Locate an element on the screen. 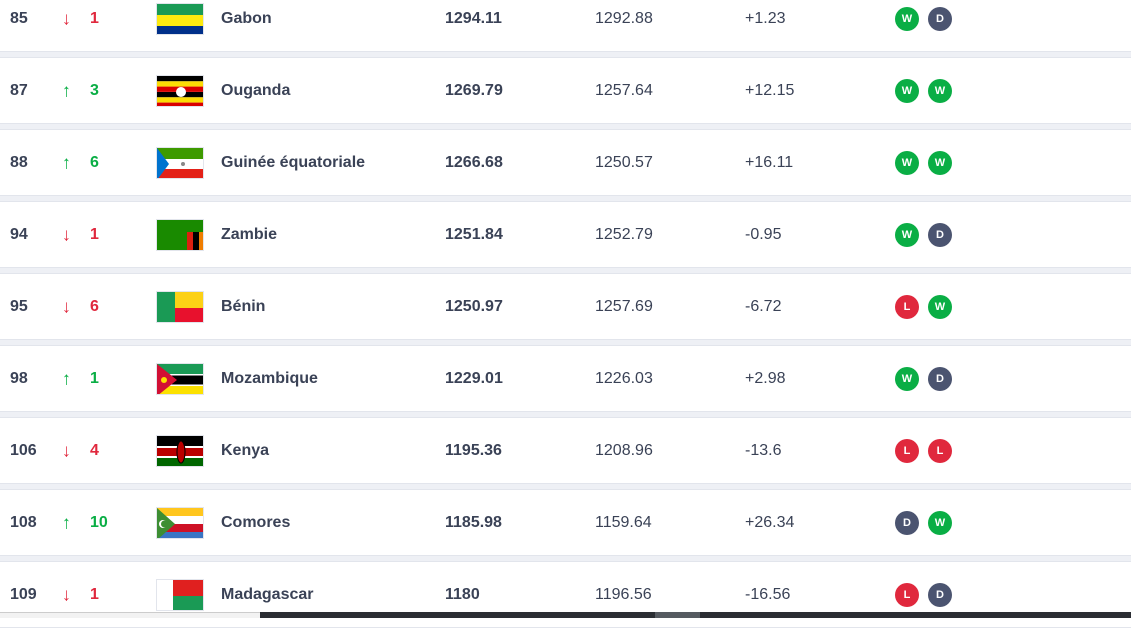 The image size is (1131, 628). rank: 94 is located at coordinates (19, 234).